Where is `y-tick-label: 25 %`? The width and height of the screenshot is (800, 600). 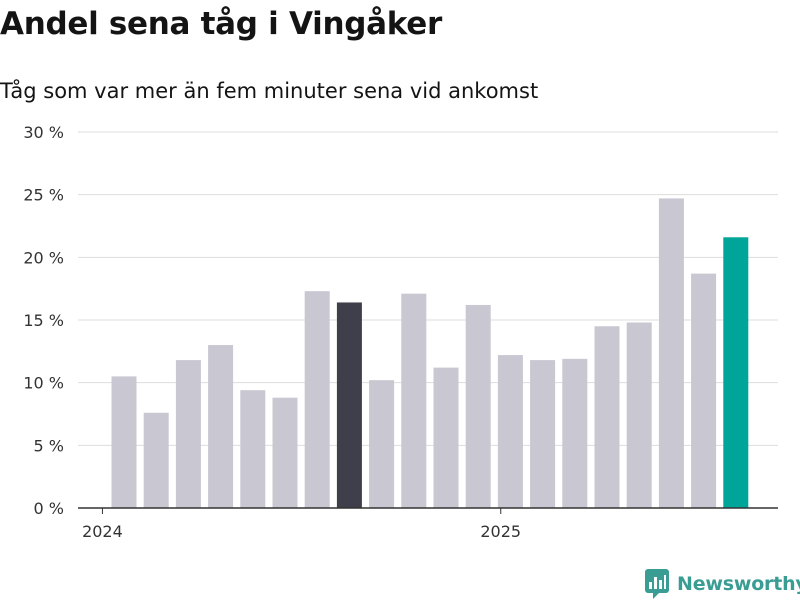
y-tick-label: 25 % is located at coordinates (43, 195).